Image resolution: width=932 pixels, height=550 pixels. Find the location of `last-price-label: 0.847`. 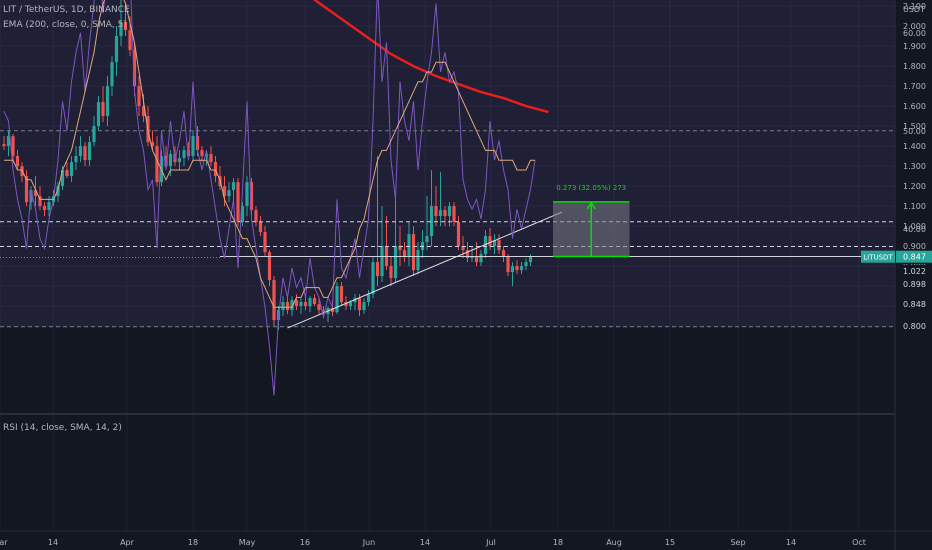

last-price-label: 0.847 is located at coordinates (914, 257).